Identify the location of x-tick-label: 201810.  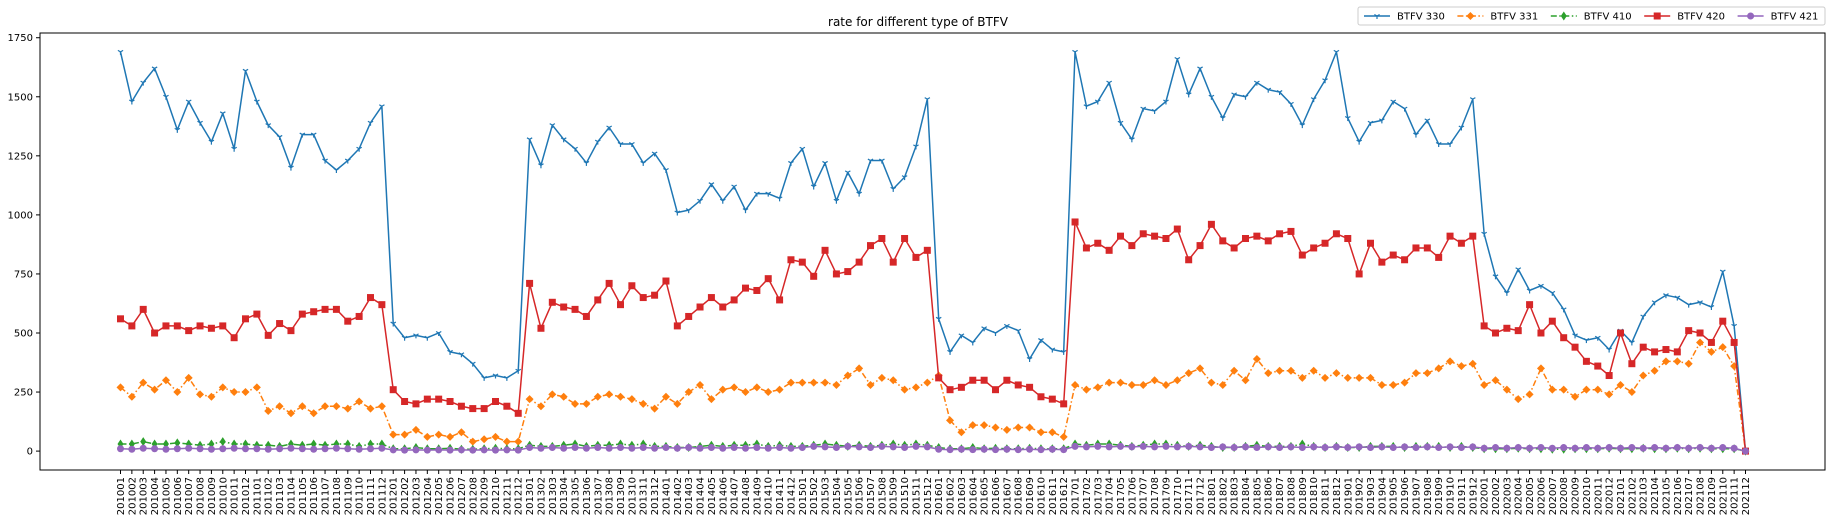
(1314, 496).